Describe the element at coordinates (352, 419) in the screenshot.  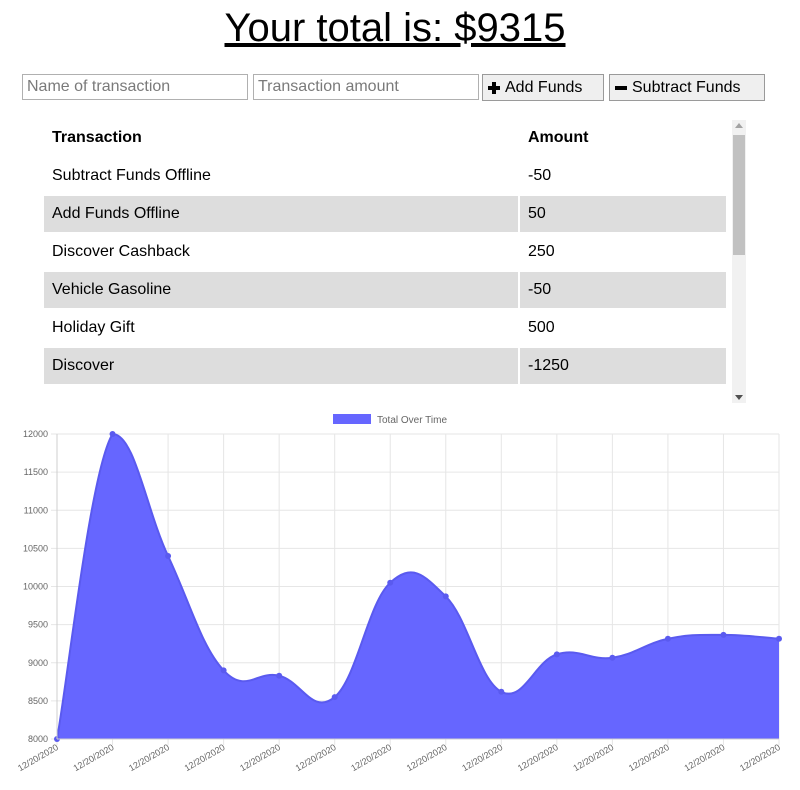
I see `legend-swatch` at that location.